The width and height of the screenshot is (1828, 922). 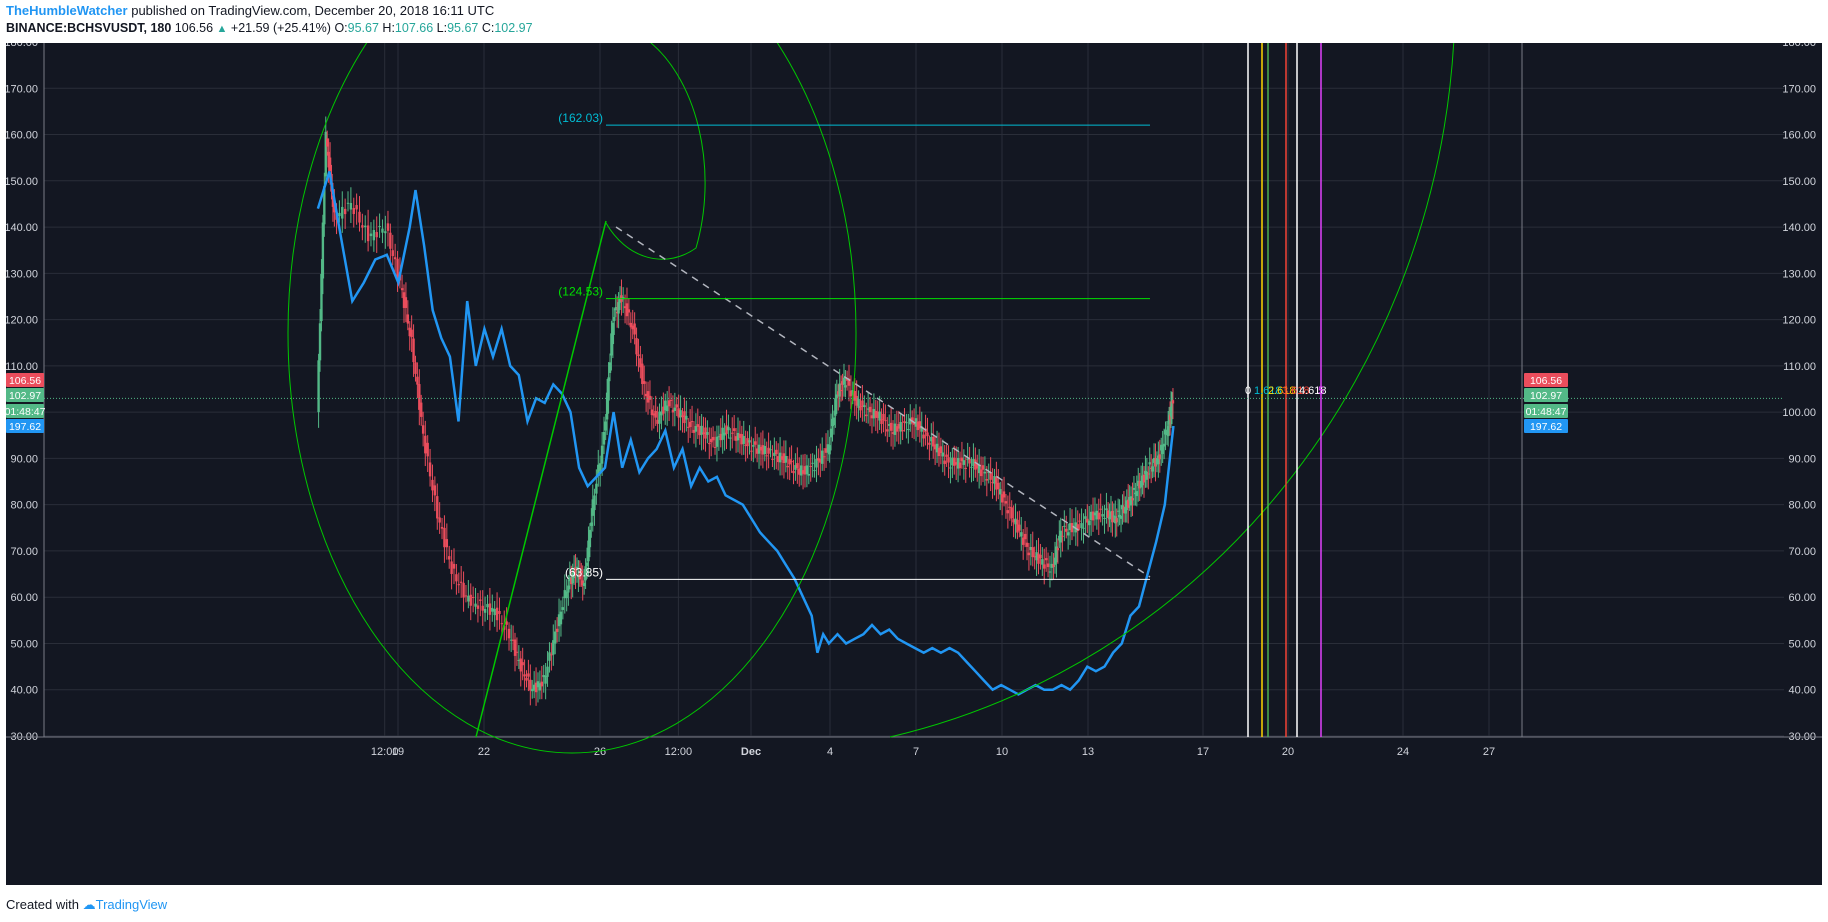 I want to click on price-badge-label: 102.97, so click(x=25, y=396).